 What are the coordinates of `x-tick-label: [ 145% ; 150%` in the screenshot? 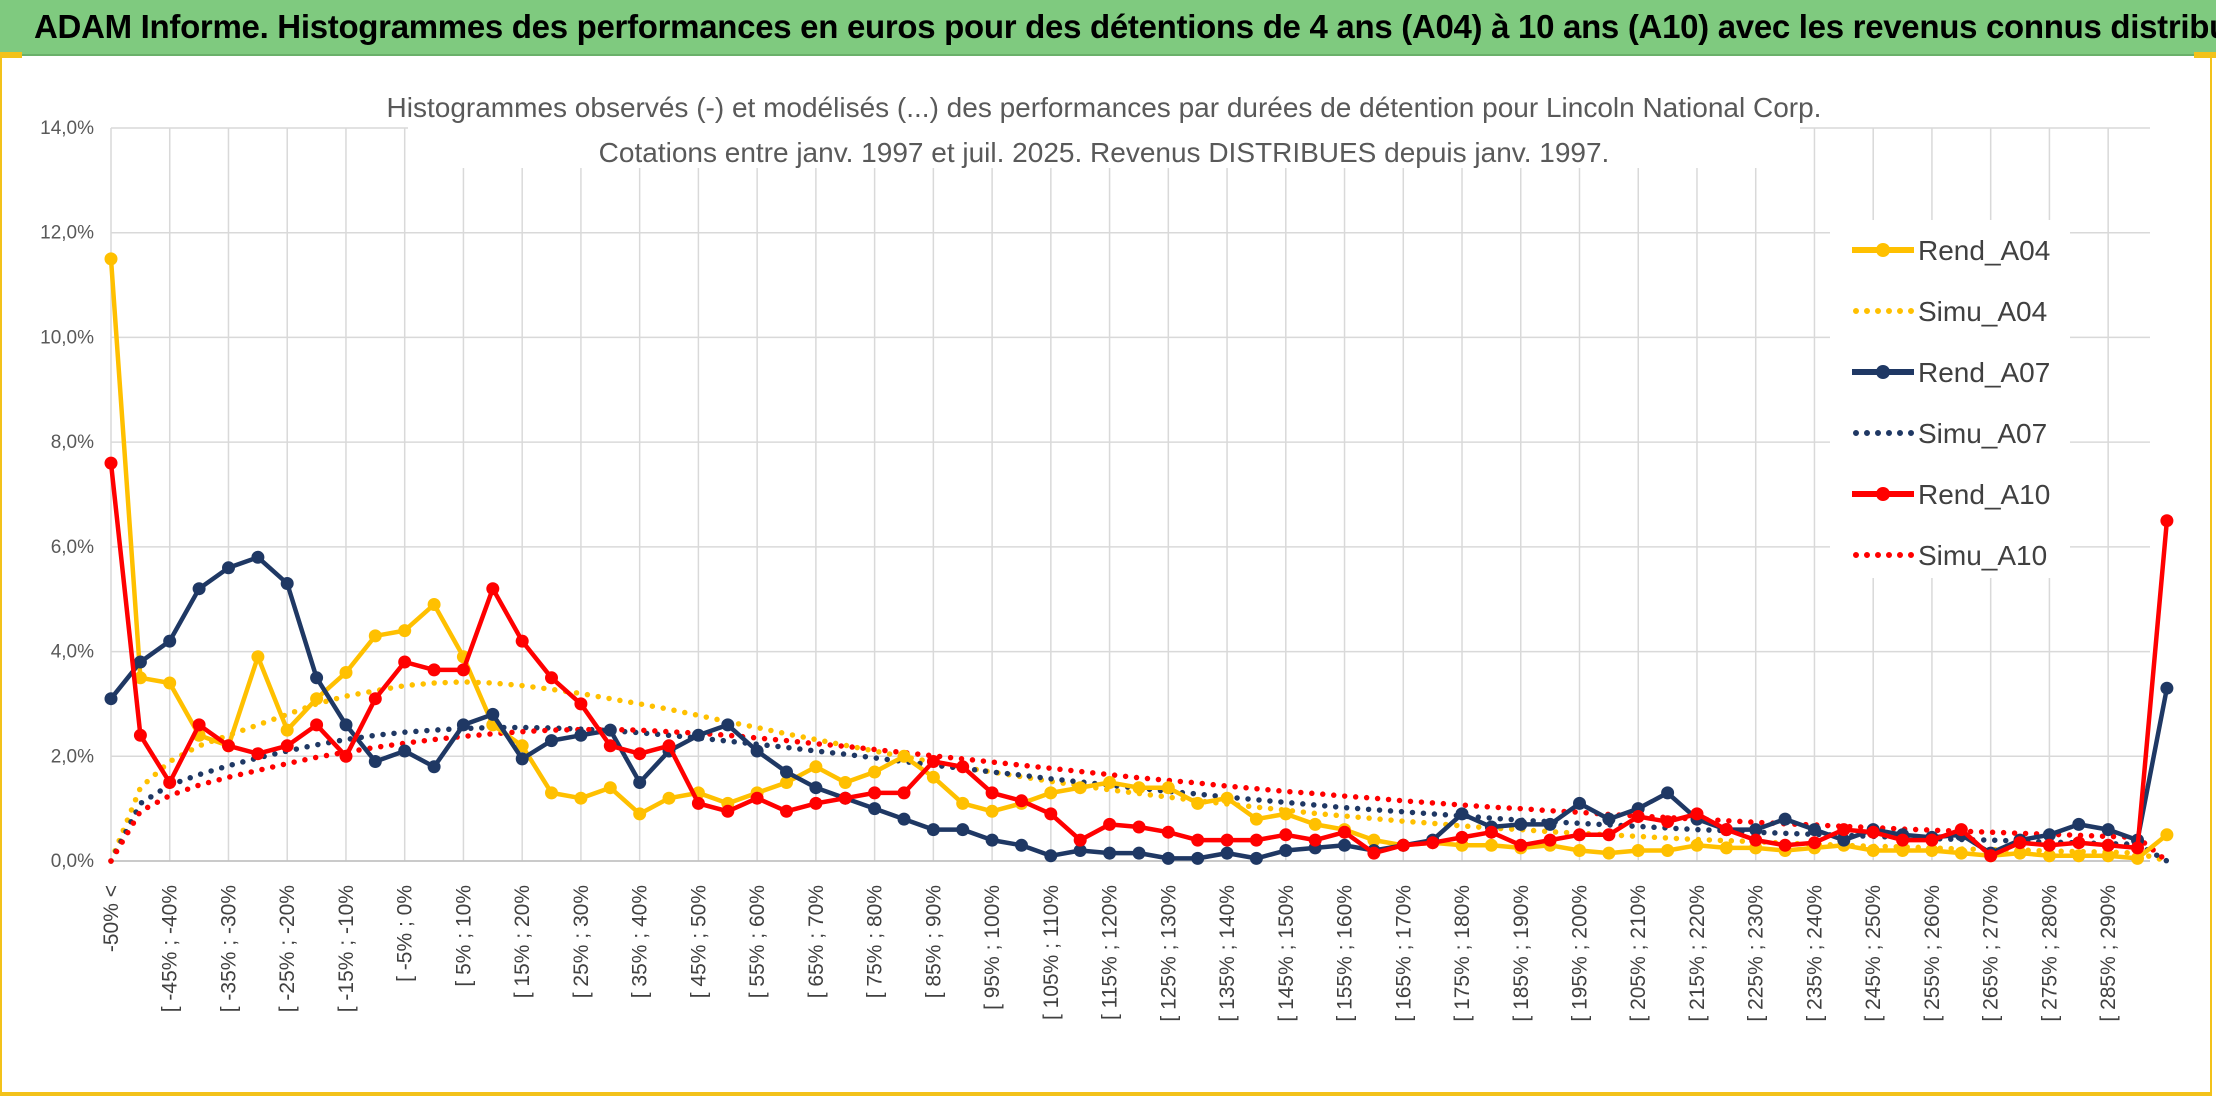 It's located at (1286, 953).